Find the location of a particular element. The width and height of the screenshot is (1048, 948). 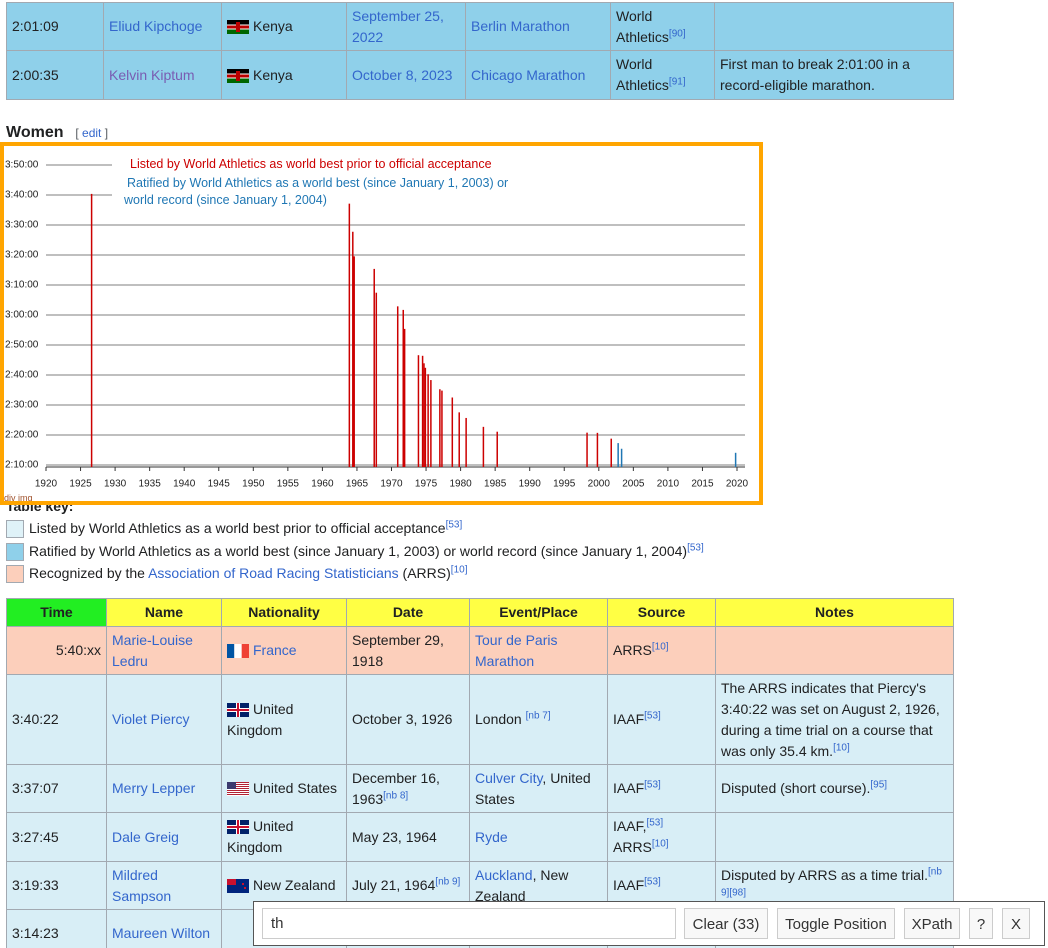

table-cell: Disputed (short course).[95] is located at coordinates (834, 788).